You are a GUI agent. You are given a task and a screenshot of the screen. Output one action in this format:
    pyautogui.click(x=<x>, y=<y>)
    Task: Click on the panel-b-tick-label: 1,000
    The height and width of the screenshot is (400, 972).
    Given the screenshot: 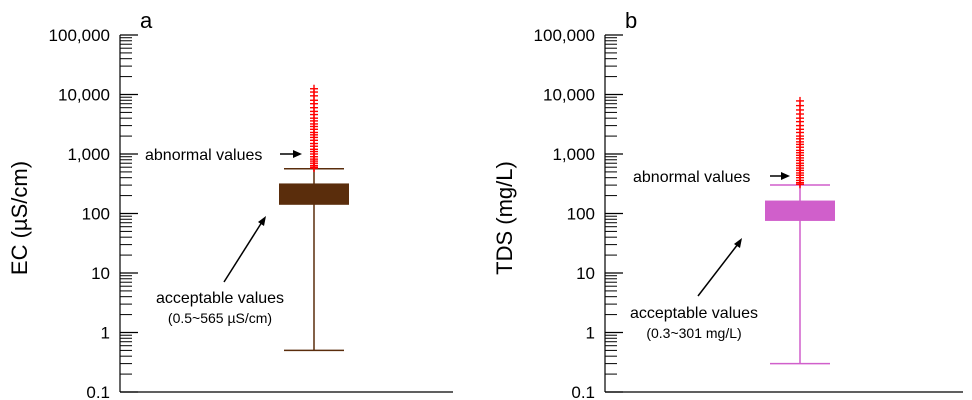 What is the action you would take?
    pyautogui.click(x=573, y=154)
    